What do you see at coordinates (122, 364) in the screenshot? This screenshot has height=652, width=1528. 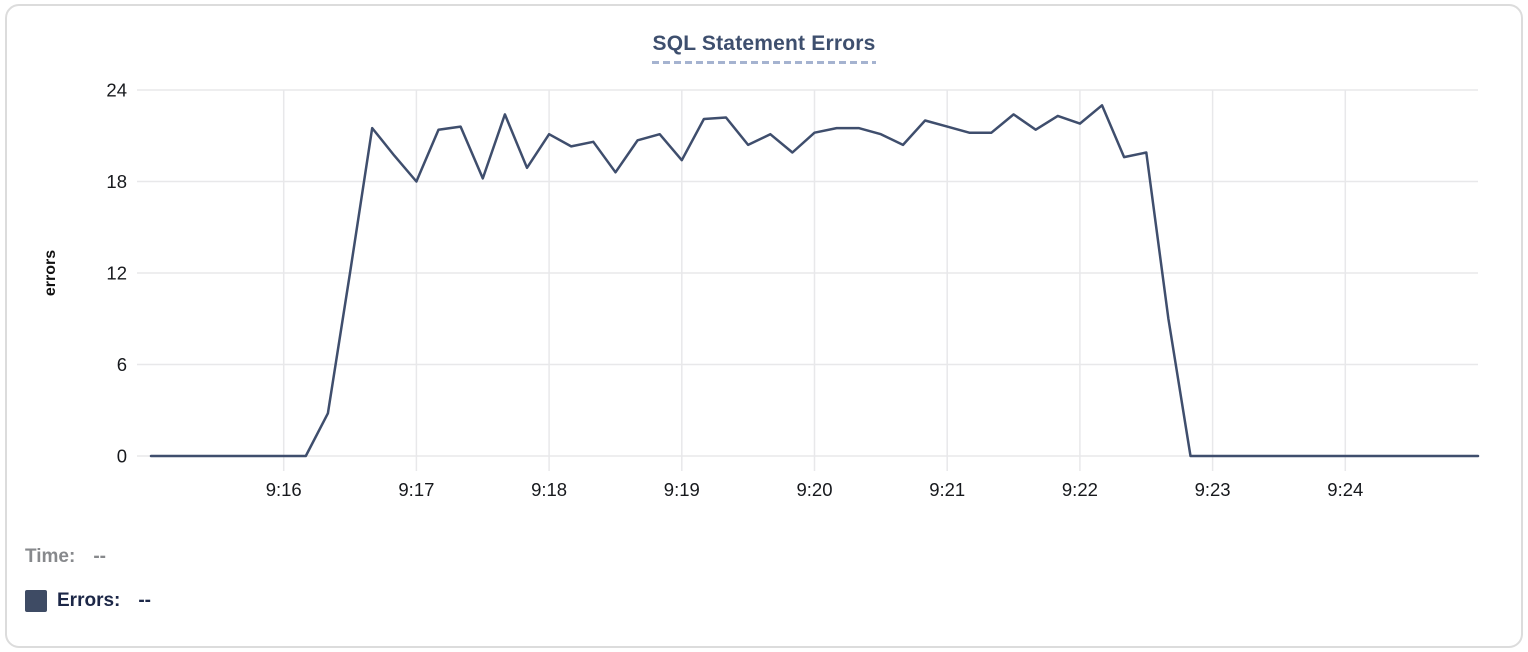 I see `y-tick-label: 6` at bounding box center [122, 364].